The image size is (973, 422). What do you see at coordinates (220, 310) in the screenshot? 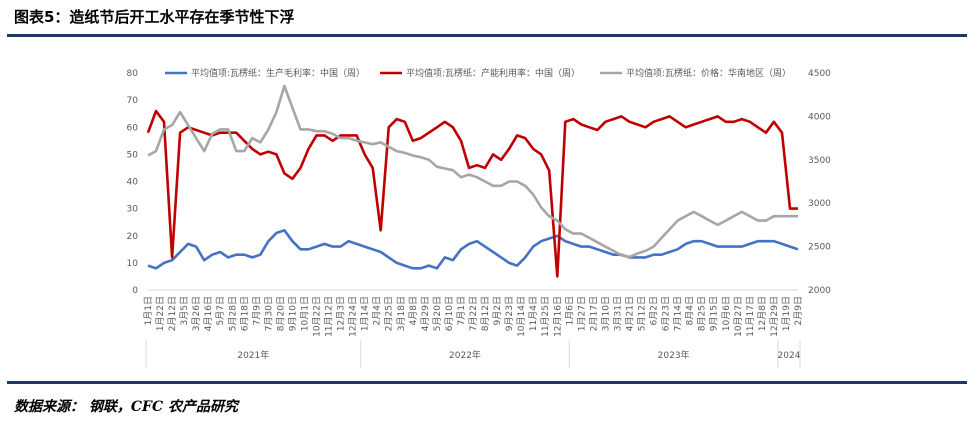
I see `x-tick-label: 5月7日` at bounding box center [220, 310].